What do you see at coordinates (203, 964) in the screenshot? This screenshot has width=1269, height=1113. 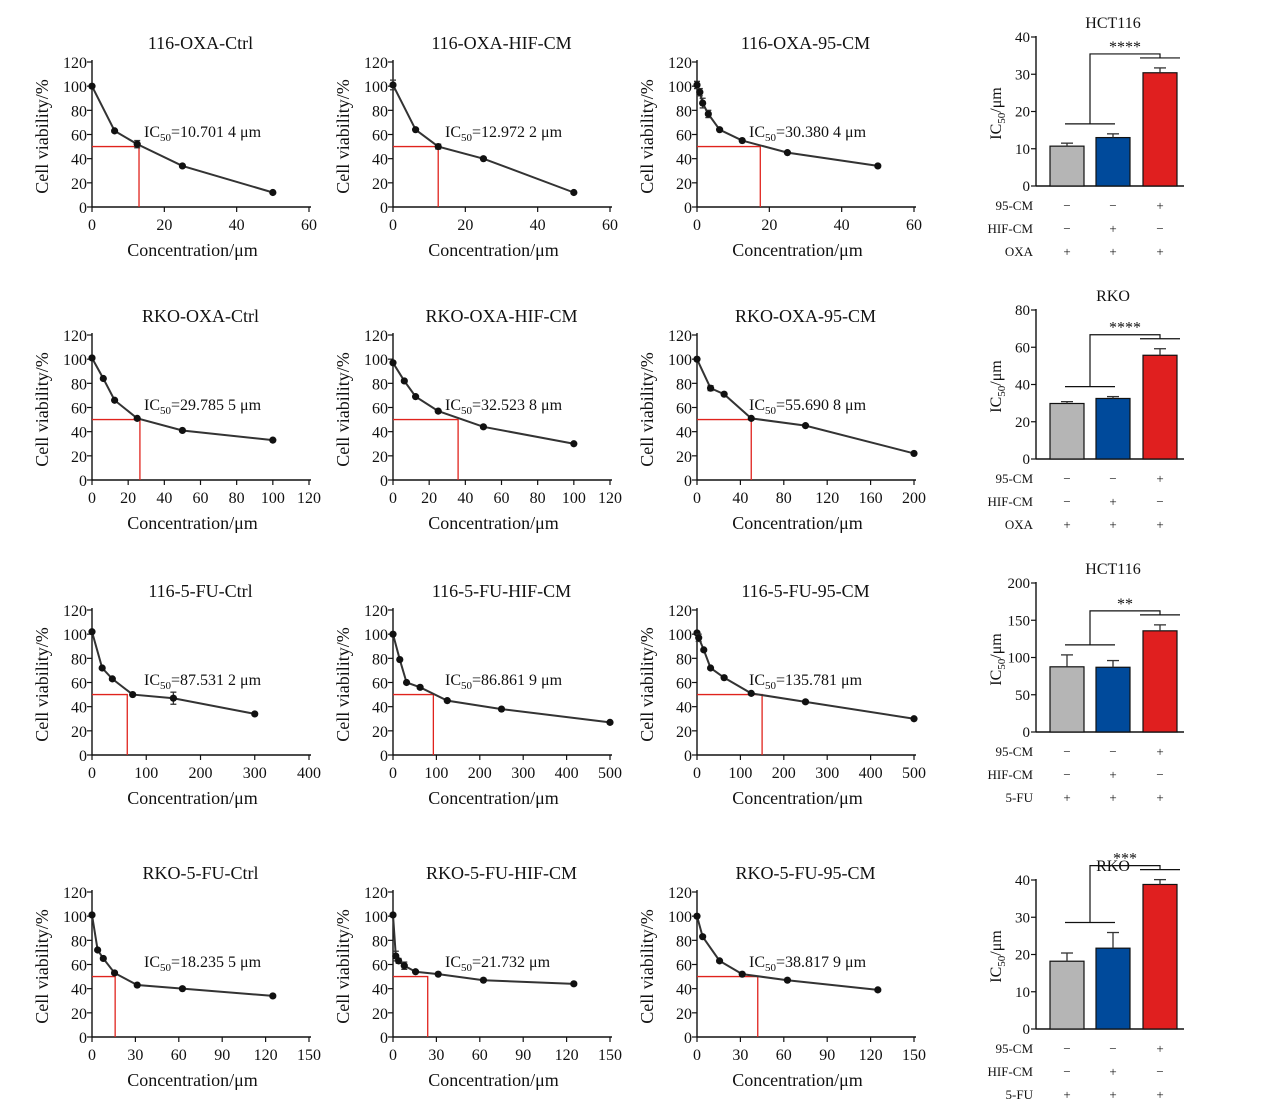 I see `ic50-annotation: IC50=18.235 5 μm` at bounding box center [203, 964].